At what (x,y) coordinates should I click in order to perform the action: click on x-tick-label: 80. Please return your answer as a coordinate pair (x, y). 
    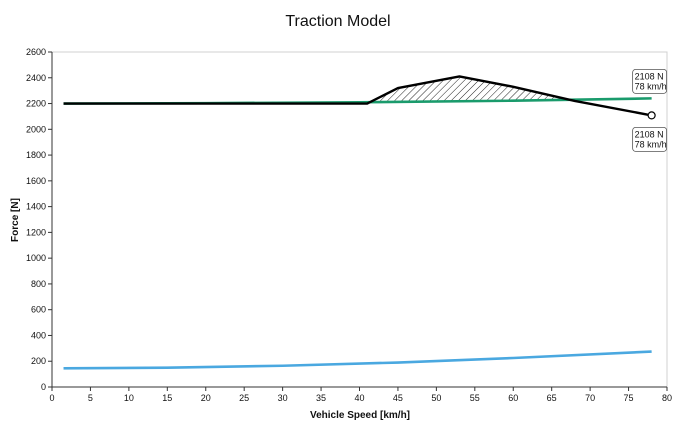
    Looking at the image, I should click on (667, 398).